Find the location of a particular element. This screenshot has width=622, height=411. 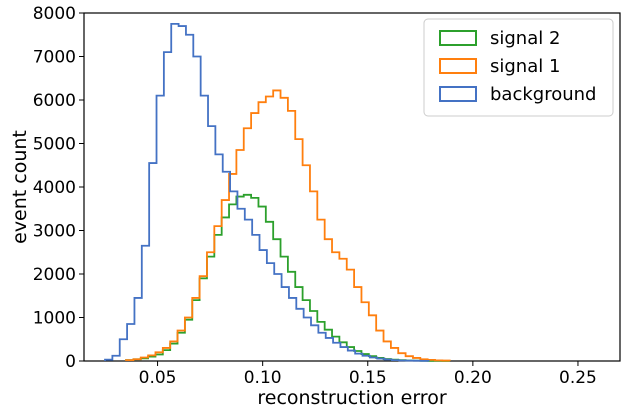

y-tick-label: 2000 is located at coordinates (54, 275).